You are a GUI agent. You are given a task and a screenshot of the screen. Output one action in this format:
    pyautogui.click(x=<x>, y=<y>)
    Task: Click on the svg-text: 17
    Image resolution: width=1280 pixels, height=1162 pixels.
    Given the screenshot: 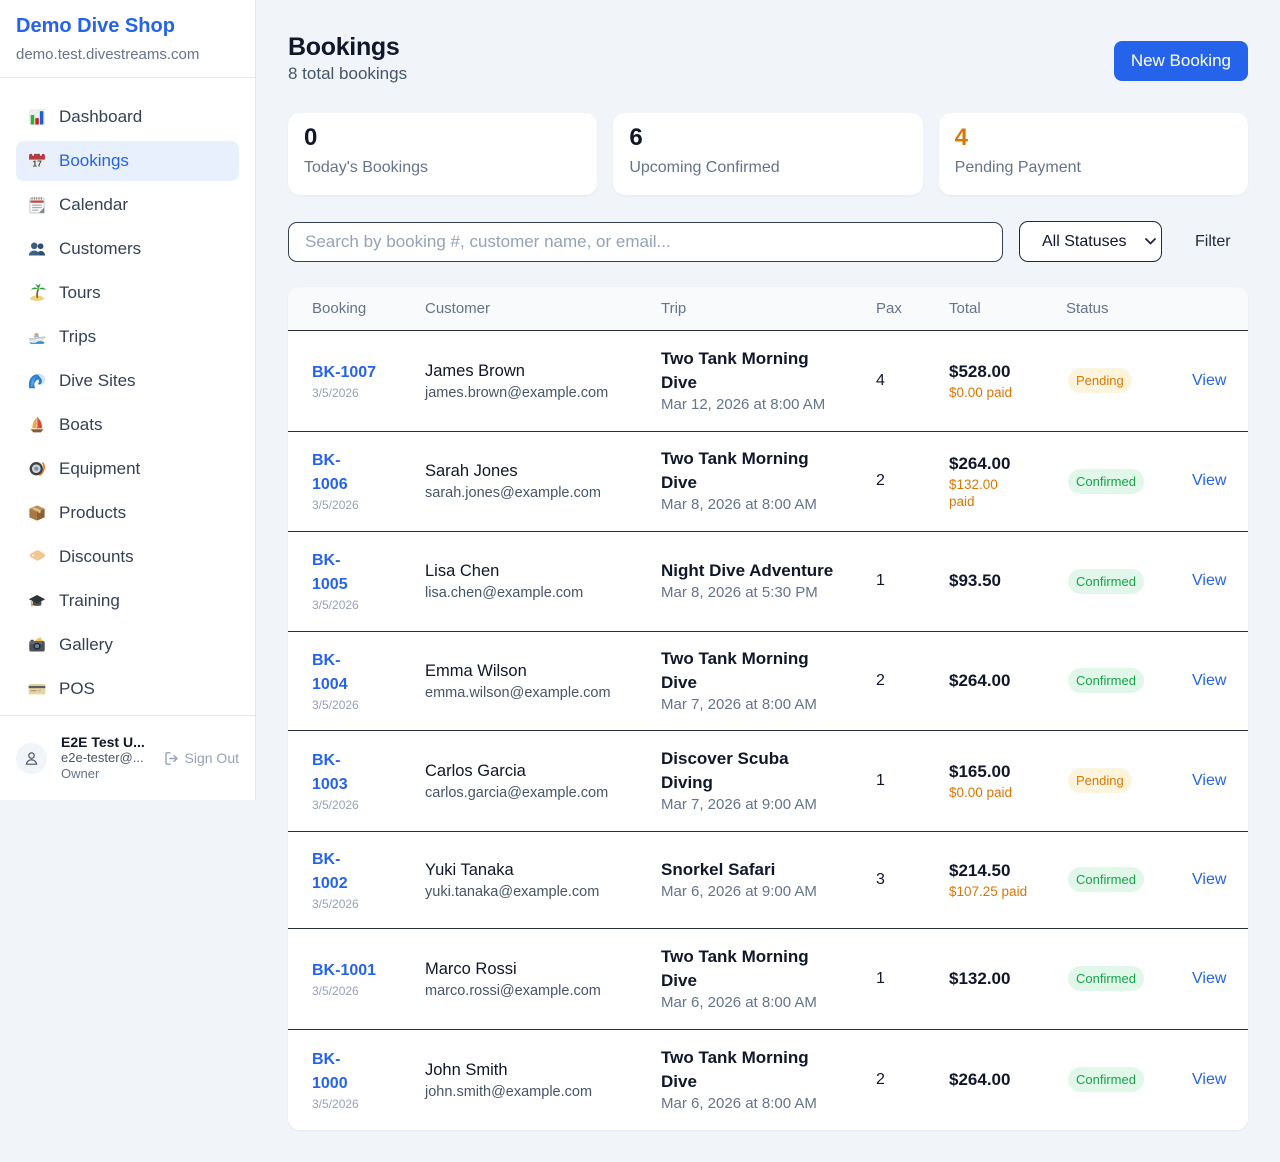 What is the action you would take?
    pyautogui.click(x=37, y=163)
    